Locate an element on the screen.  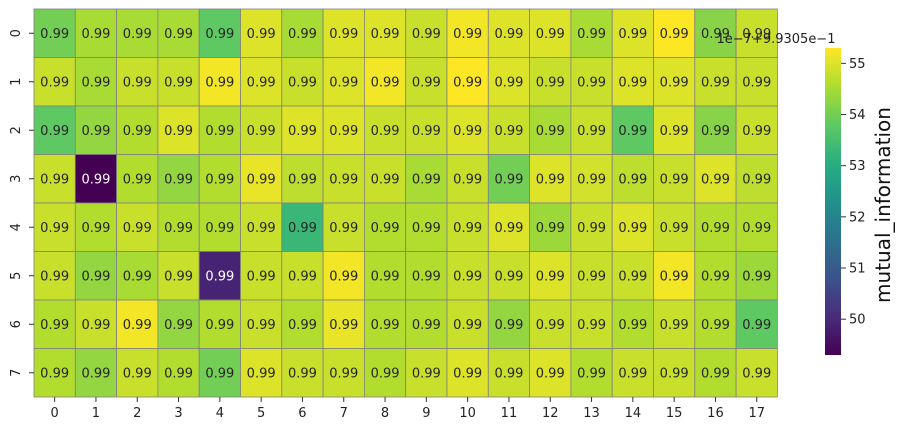
cell-label-r1-c4: 0.99 is located at coordinates (219, 82).